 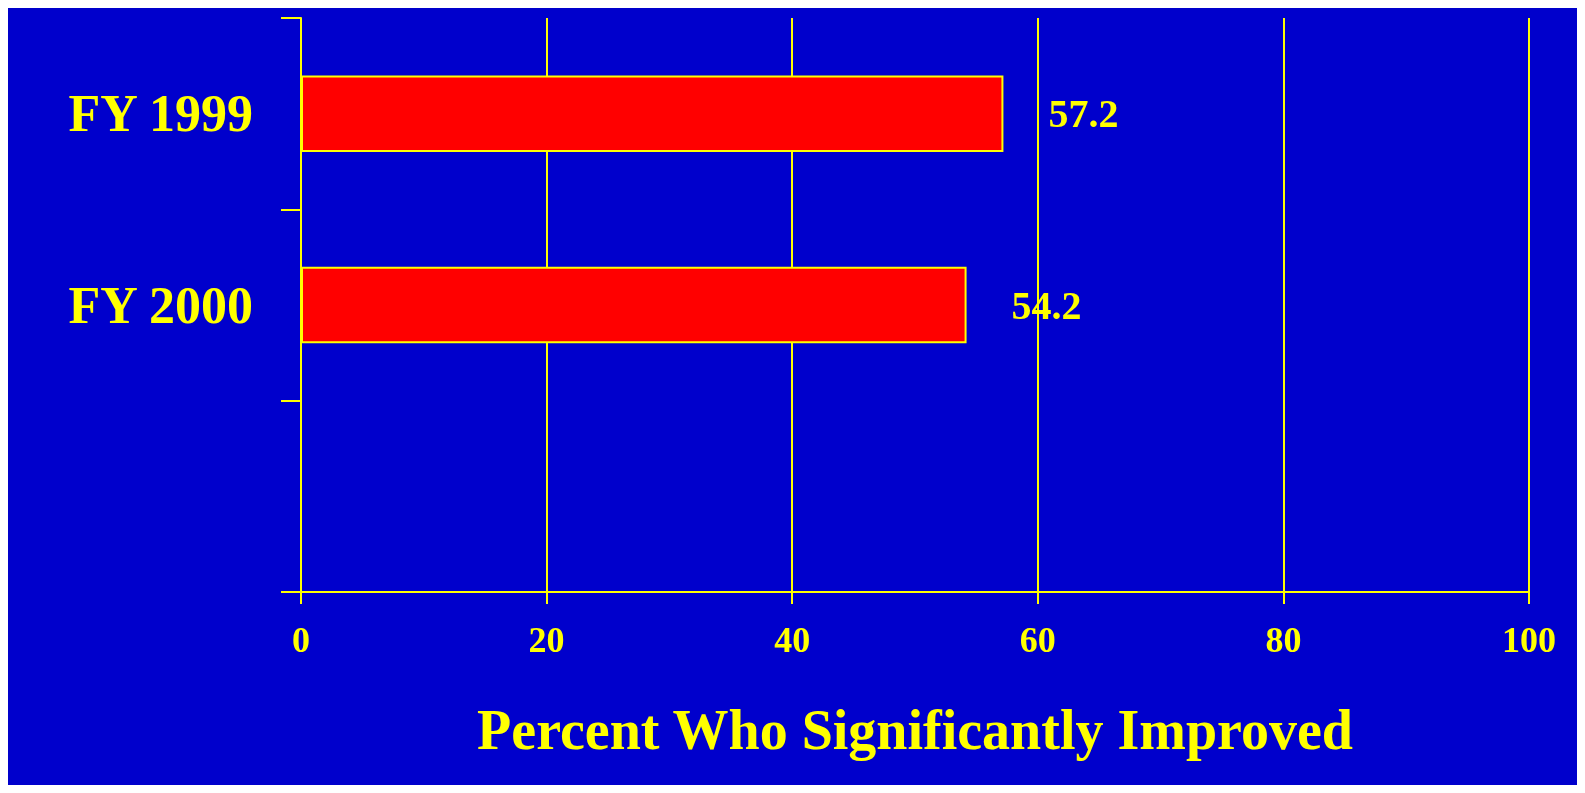 I want to click on x-tick-label: 60, so click(x=1037, y=640).